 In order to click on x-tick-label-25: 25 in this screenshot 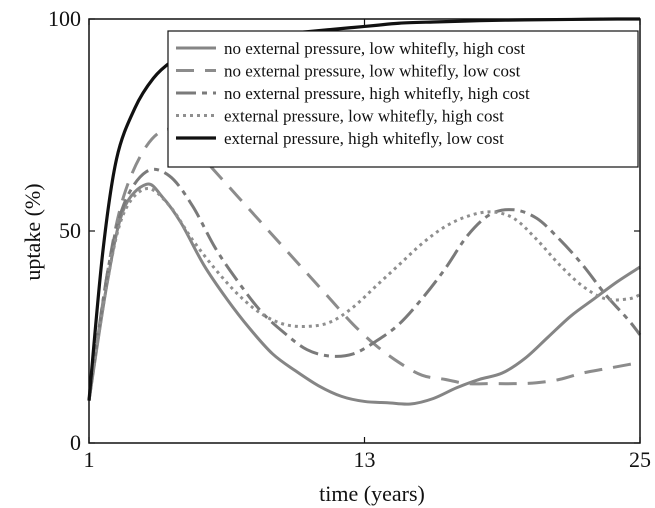, I will do `click(640, 459)`.